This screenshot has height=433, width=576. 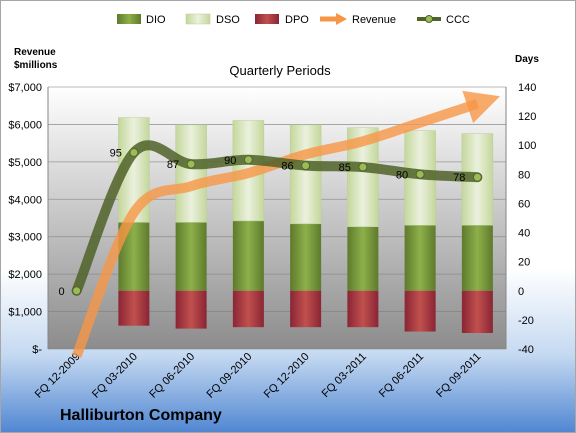 I want to click on legend-swatch-dpo, so click(x=267, y=19).